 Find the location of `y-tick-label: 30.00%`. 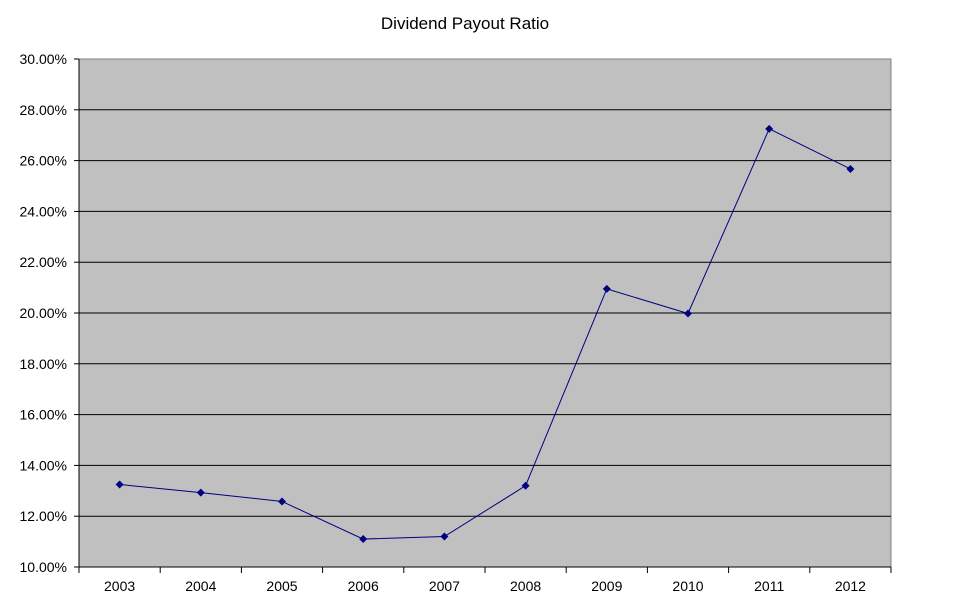

y-tick-label: 30.00% is located at coordinates (43, 59).